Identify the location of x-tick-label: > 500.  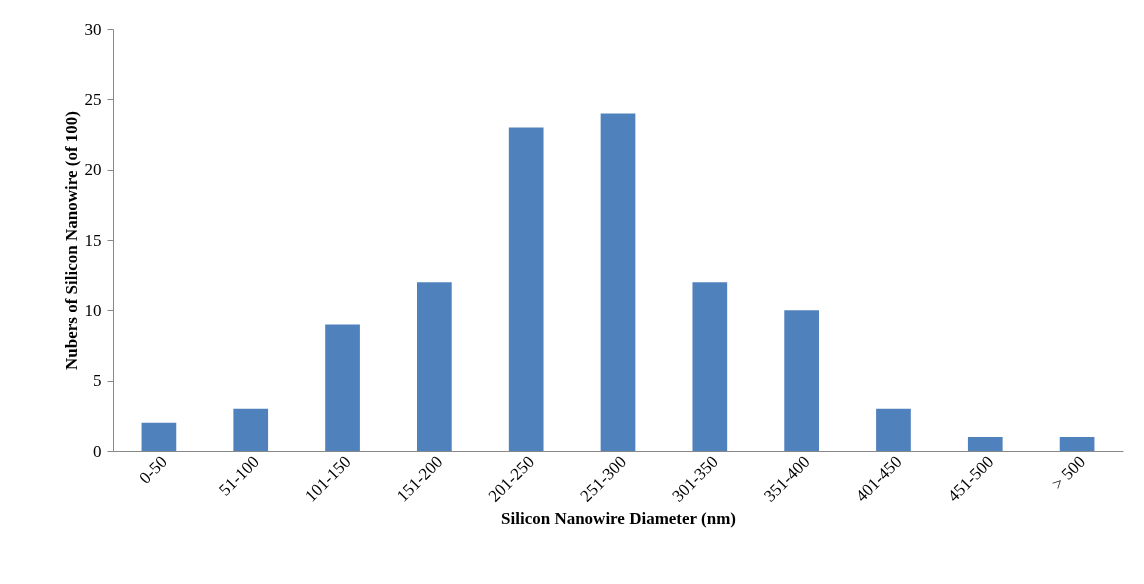
(1068, 473).